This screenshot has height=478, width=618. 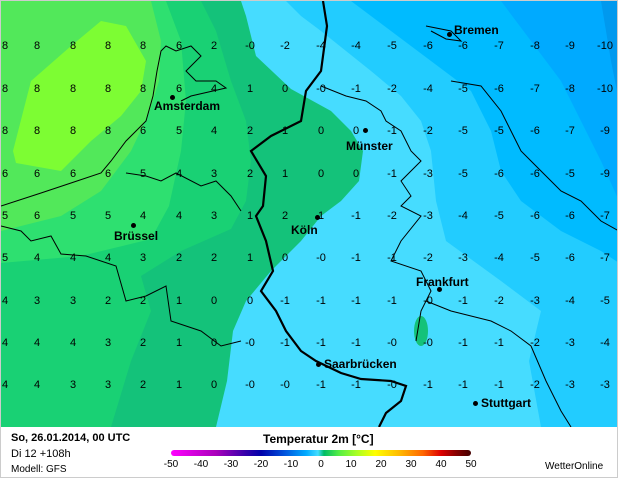 What do you see at coordinates (114, 126) in the screenshot?
I see `coastline` at bounding box center [114, 126].